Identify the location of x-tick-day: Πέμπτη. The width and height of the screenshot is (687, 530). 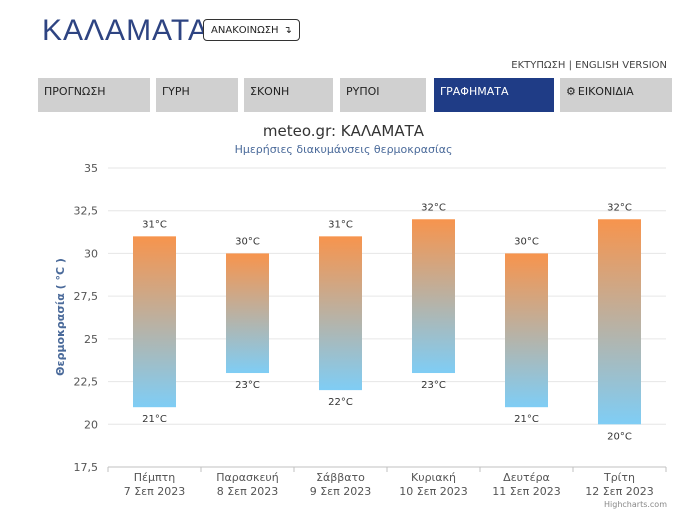
(154, 477).